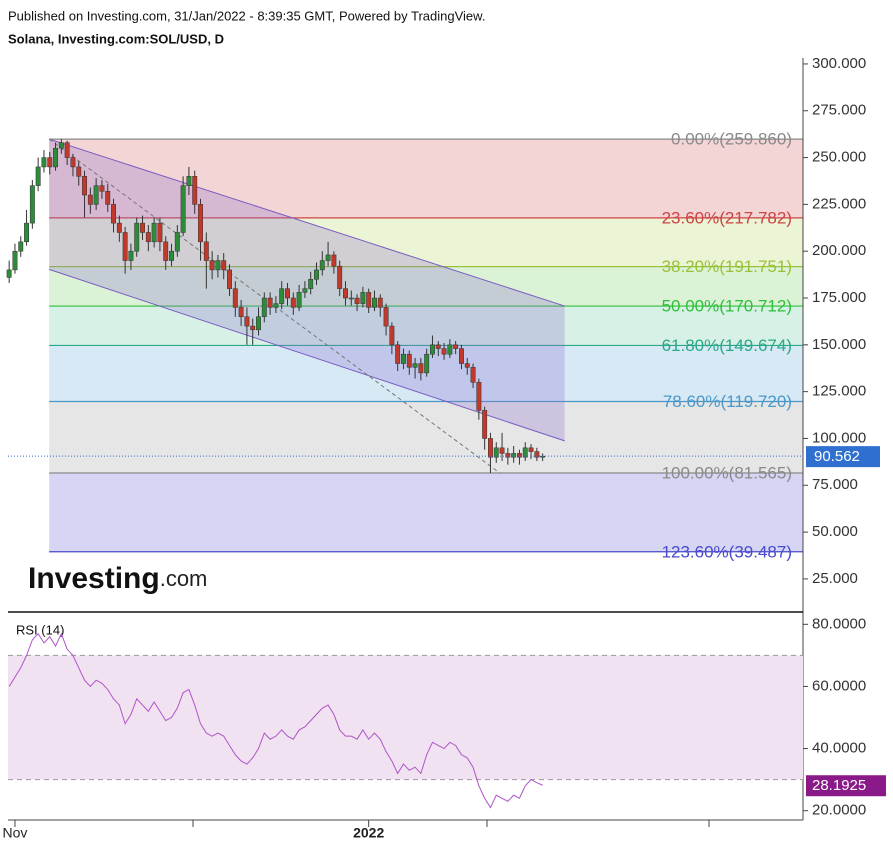 The height and width of the screenshot is (857, 893). What do you see at coordinates (275, 720) in the screenshot?
I see `rsi-line` at bounding box center [275, 720].